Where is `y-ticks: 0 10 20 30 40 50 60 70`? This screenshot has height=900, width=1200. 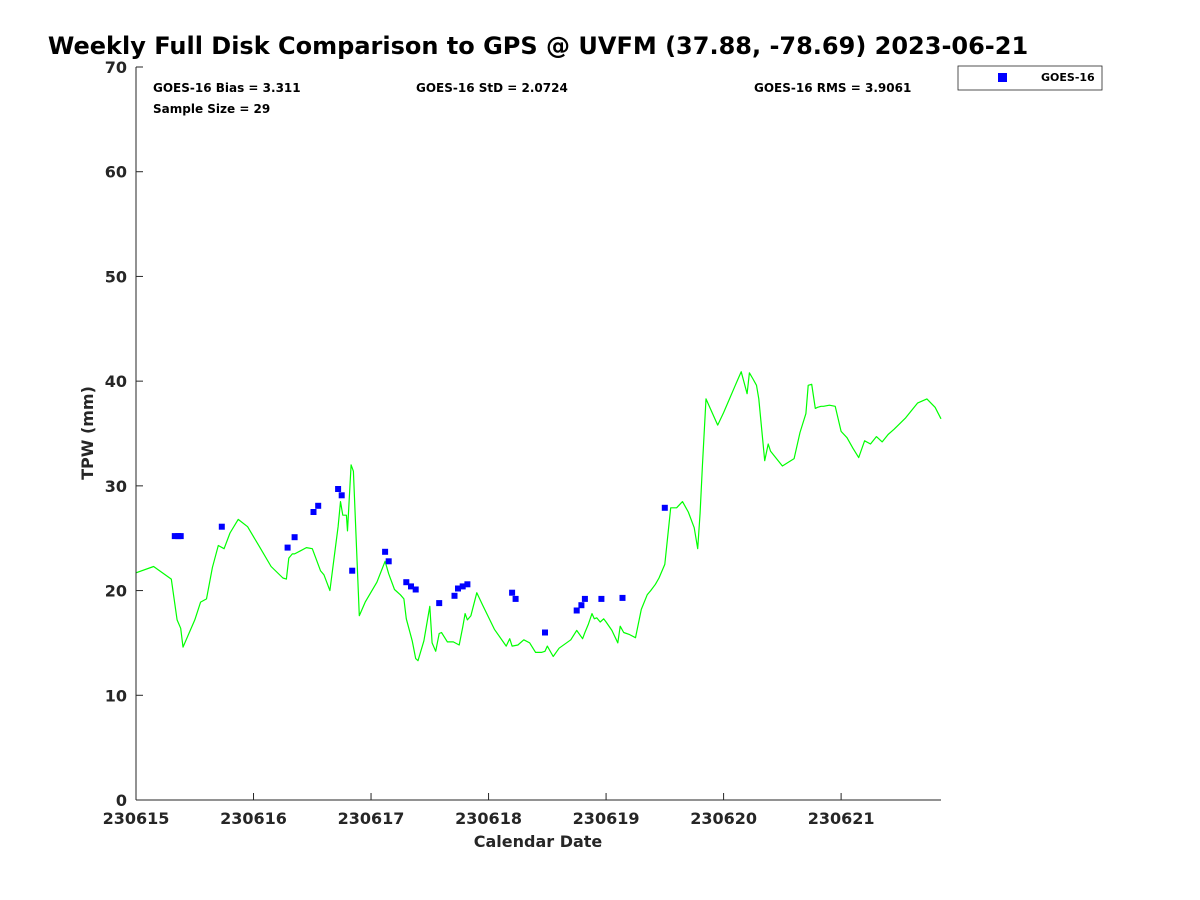
y-ticks: 0 10 20 30 40 50 60 70 is located at coordinates (124, 434).